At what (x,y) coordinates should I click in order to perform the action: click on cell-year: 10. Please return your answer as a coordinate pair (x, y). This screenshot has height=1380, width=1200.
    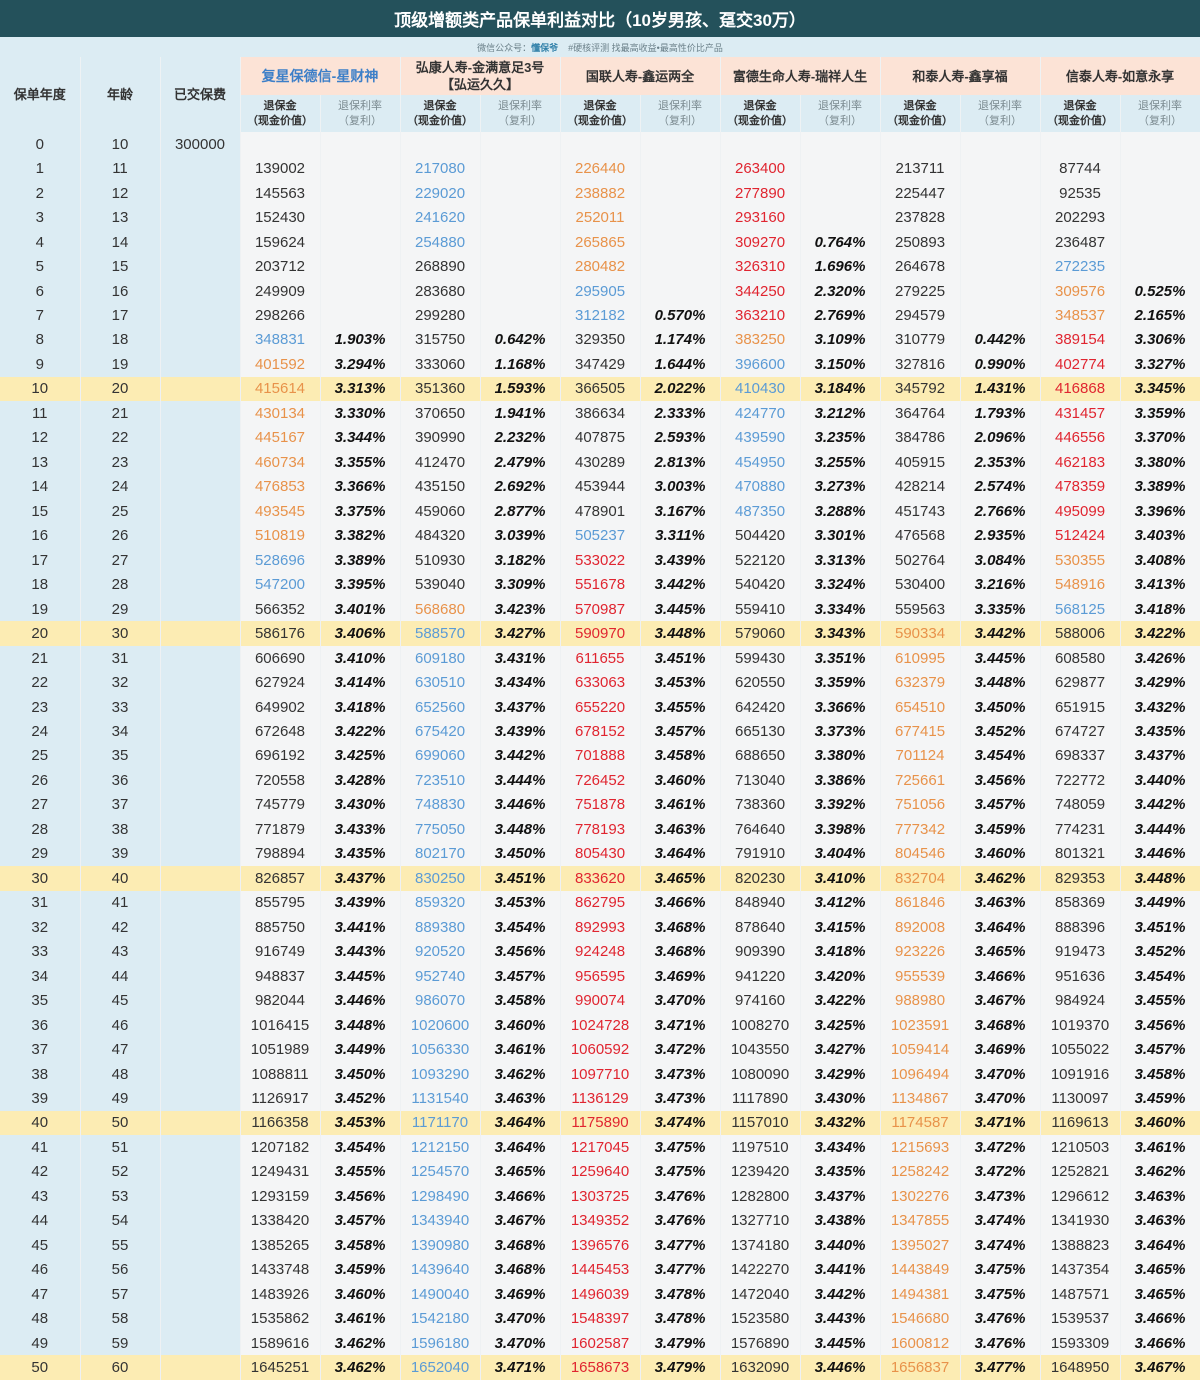
    Looking at the image, I should click on (40, 389).